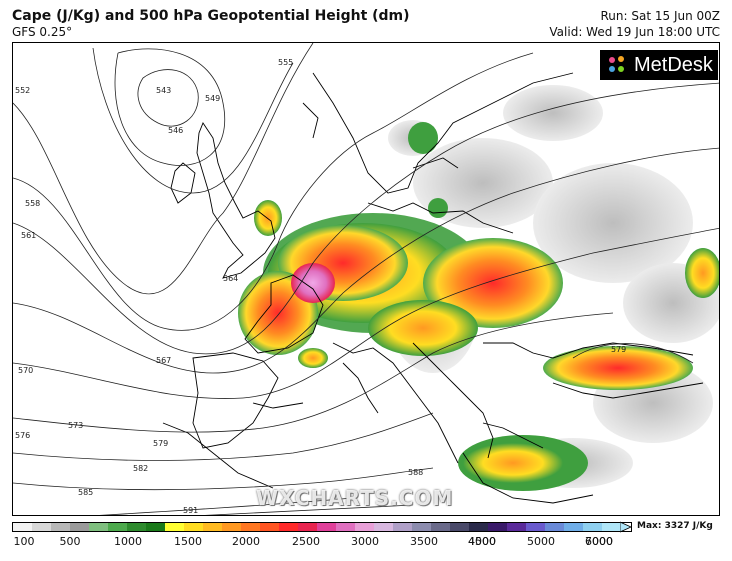 The height and width of the screenshot is (561, 732). Describe the element at coordinates (541, 541) in the screenshot. I see `colorbar-tick-label: 5000` at that location.